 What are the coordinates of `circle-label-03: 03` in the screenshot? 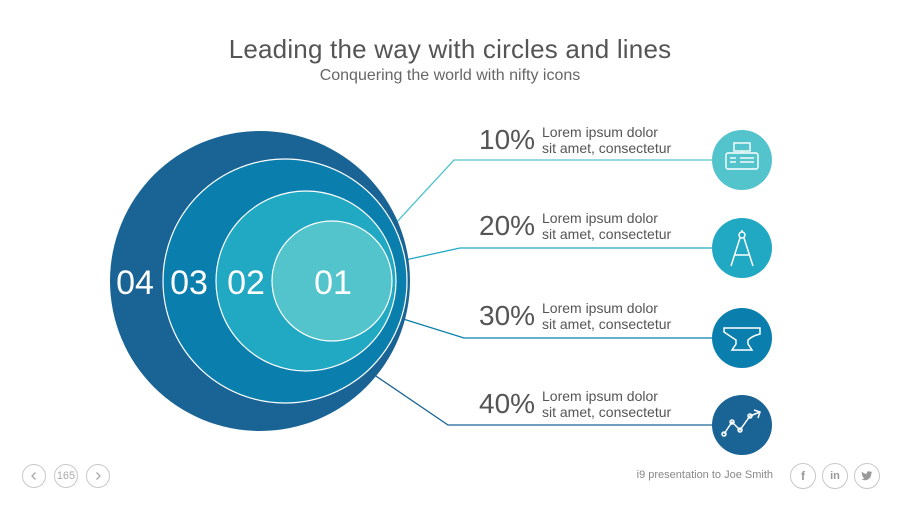 It's located at (189, 283).